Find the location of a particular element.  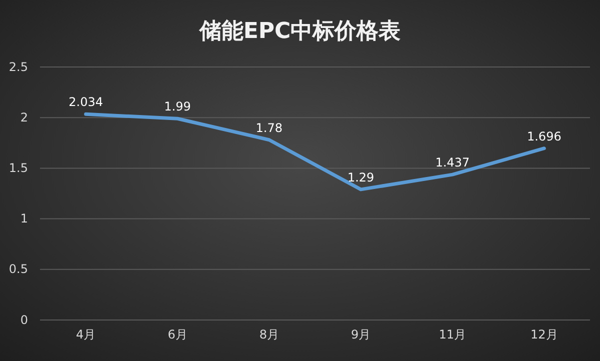

y-tick-label: 1 is located at coordinates (24, 219).